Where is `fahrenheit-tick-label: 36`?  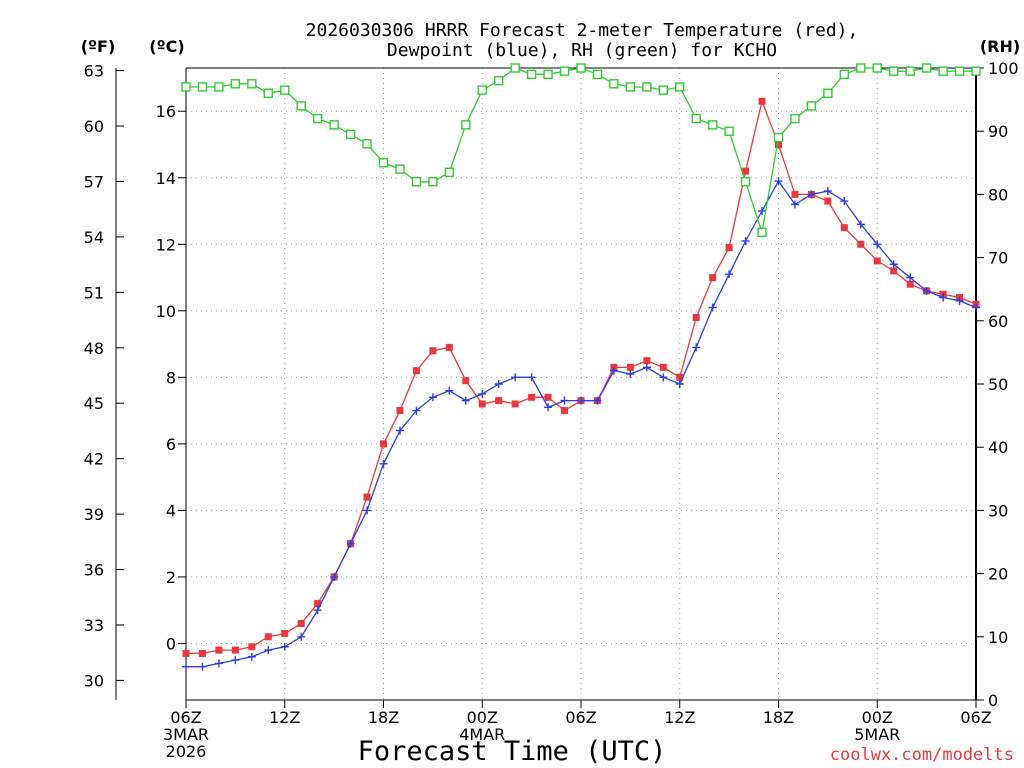
fahrenheit-tick-label: 36 is located at coordinates (94, 570).